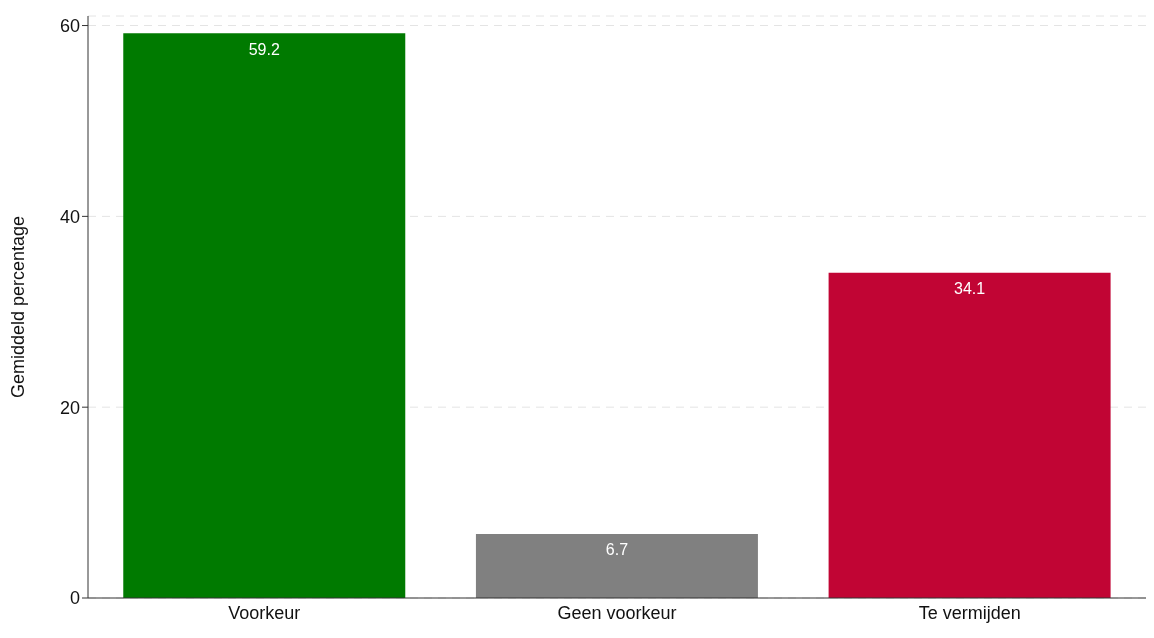 The width and height of the screenshot is (1154, 638). What do you see at coordinates (264, 49) in the screenshot?
I see `data-label: 59.2` at bounding box center [264, 49].